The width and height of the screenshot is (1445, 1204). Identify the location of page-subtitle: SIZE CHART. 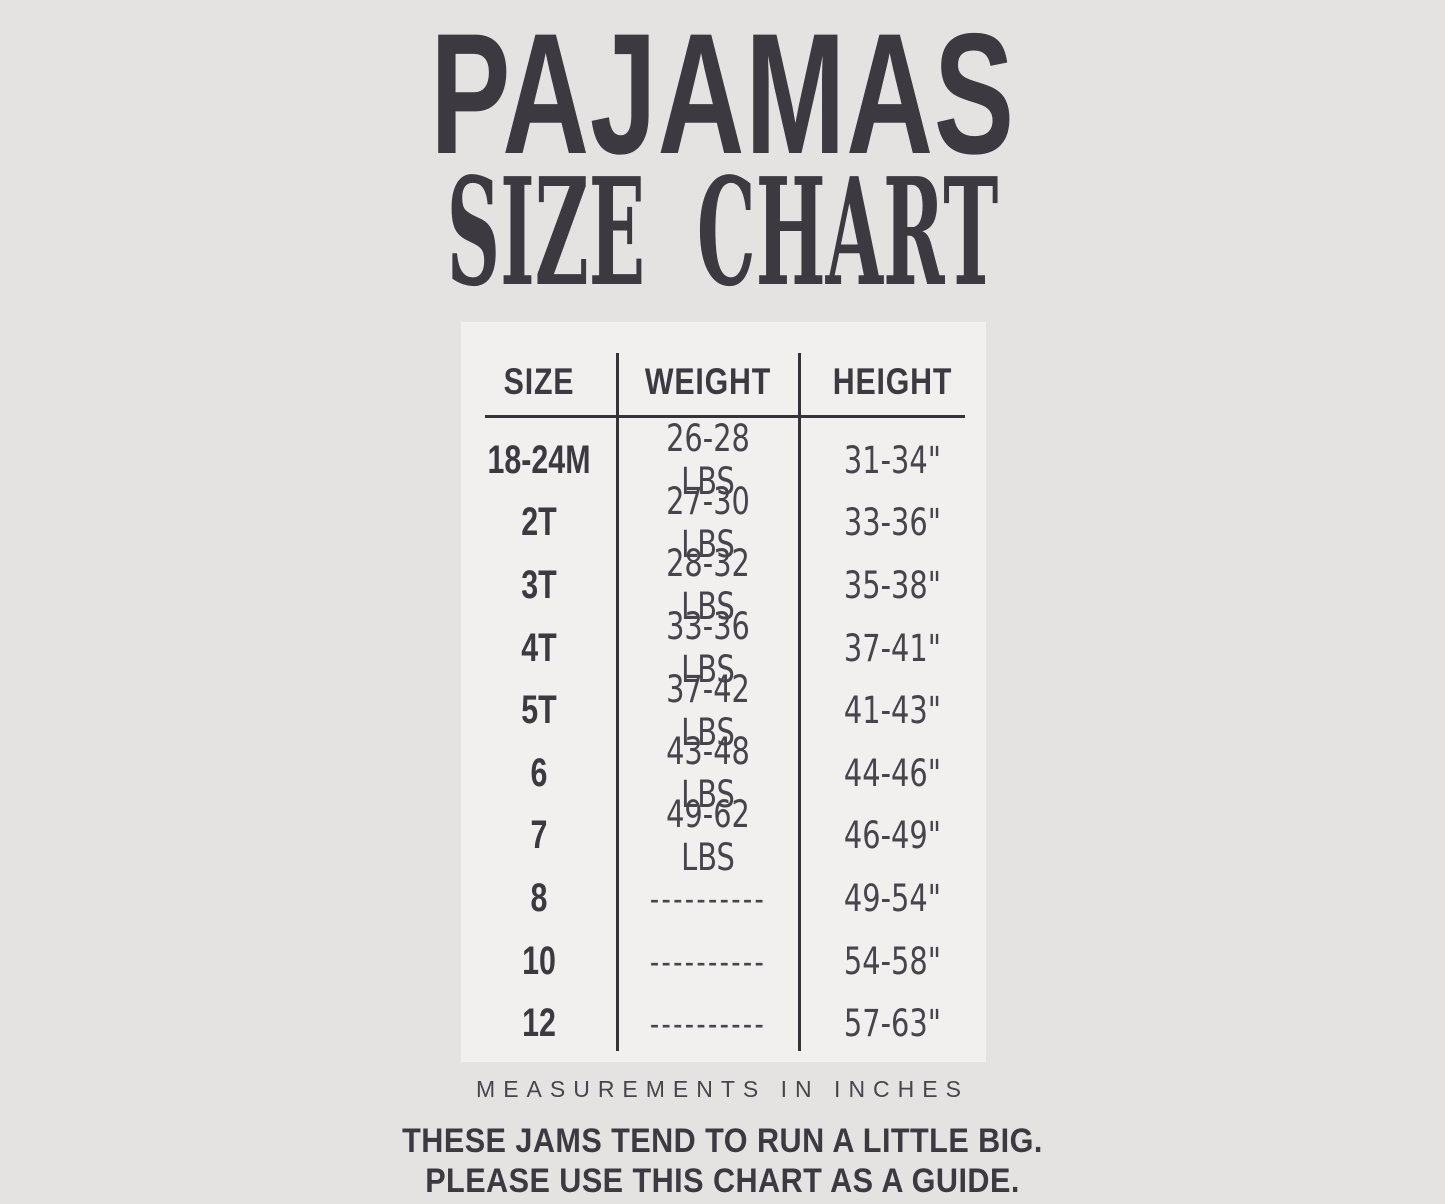
(722, 232).